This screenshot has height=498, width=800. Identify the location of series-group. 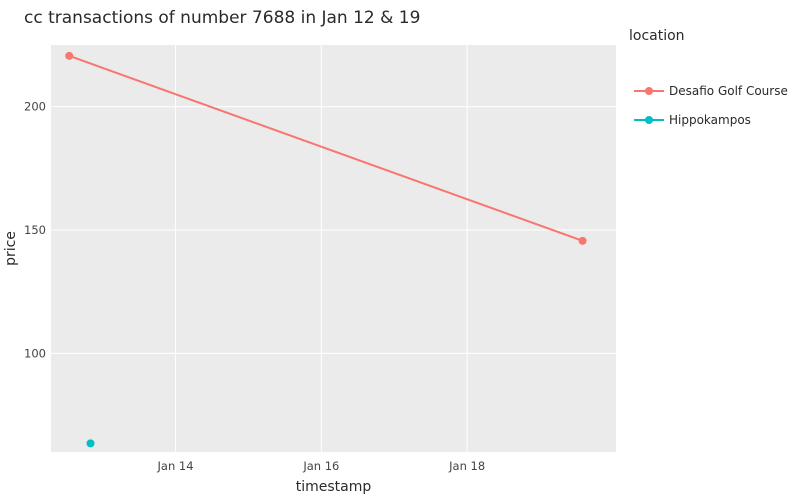
(90, 443).